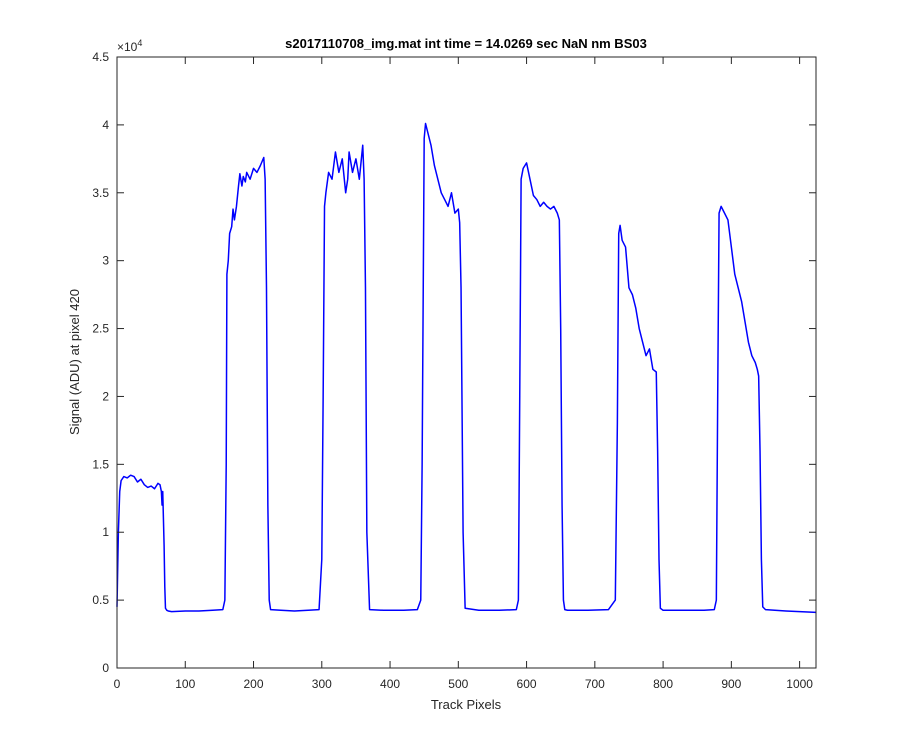  What do you see at coordinates (390, 684) in the screenshot?
I see `x-tick-label: 400` at bounding box center [390, 684].